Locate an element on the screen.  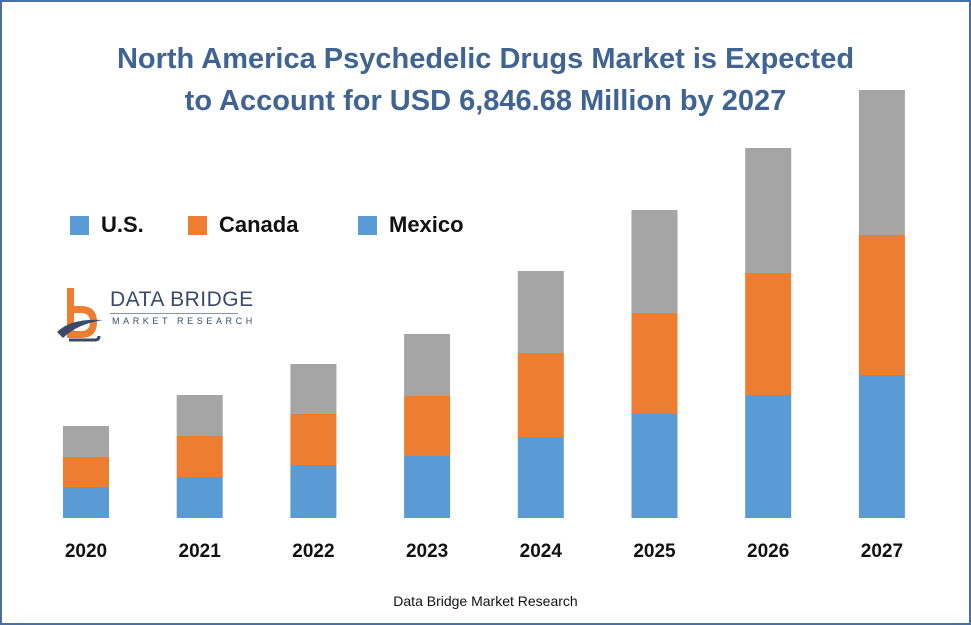
x-tick-label-2022: 2022 is located at coordinates (313, 551).